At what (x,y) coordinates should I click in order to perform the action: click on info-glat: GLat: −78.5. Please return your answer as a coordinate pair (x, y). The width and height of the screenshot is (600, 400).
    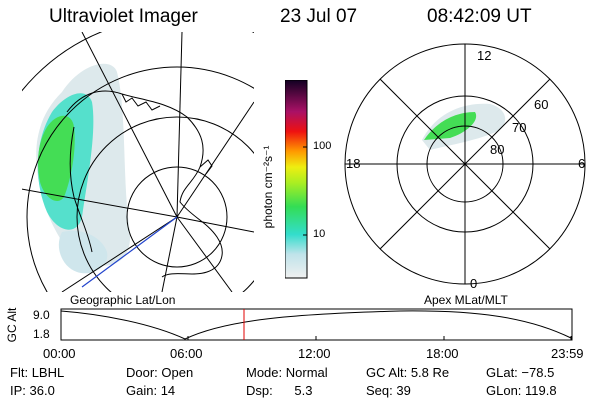
    Looking at the image, I should click on (520, 372).